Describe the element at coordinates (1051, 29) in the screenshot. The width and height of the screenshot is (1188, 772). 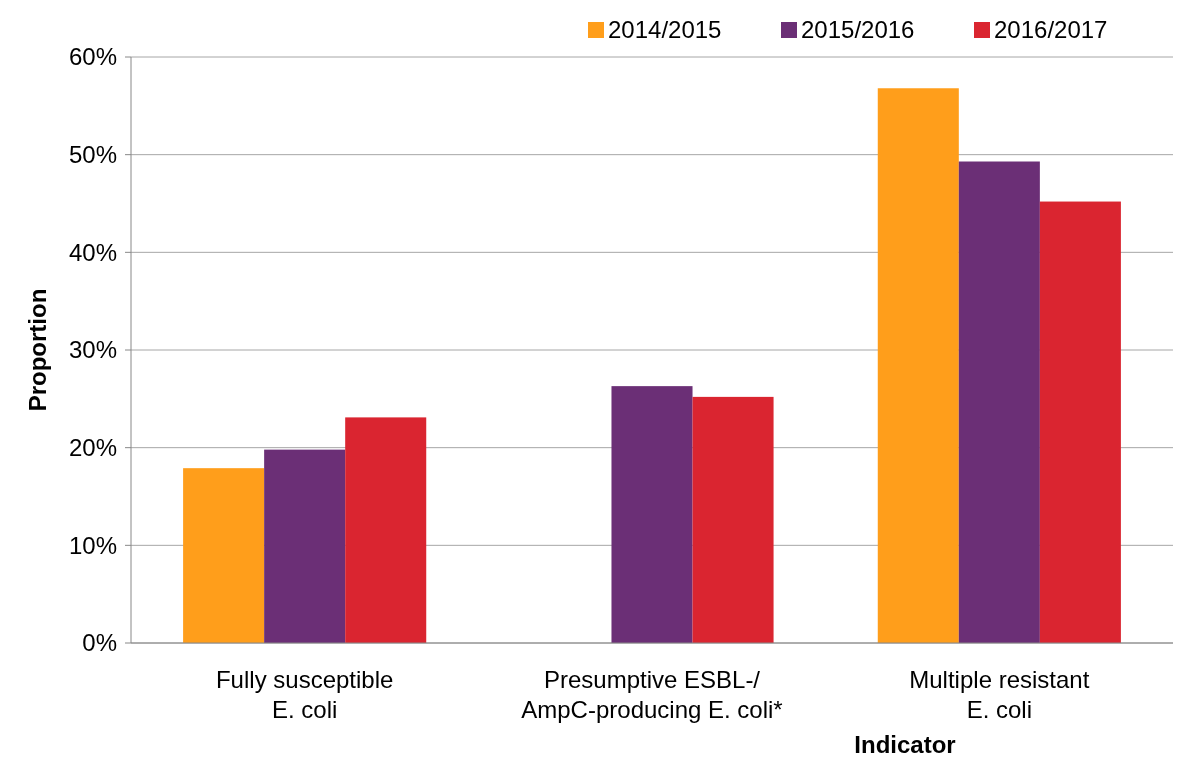
I see `legend-label: 2016/2017` at that location.